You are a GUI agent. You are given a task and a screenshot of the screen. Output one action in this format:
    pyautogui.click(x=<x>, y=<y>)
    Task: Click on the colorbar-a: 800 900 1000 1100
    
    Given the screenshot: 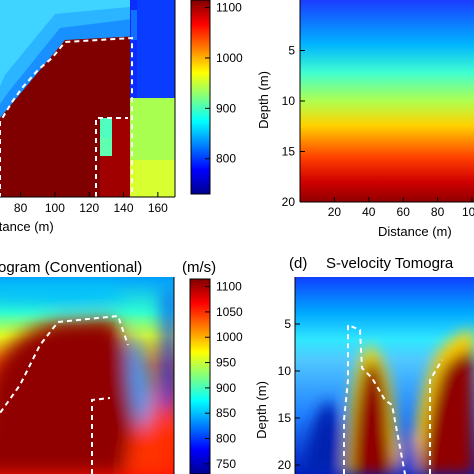 What is the action you would take?
    pyautogui.click(x=216, y=97)
    